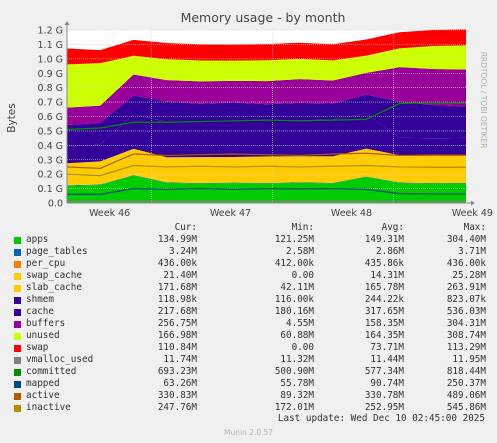 The width and height of the screenshot is (497, 443). Describe the element at coordinates (177, 263) in the screenshot. I see `legend-value-cur: 436.00k` at that location.